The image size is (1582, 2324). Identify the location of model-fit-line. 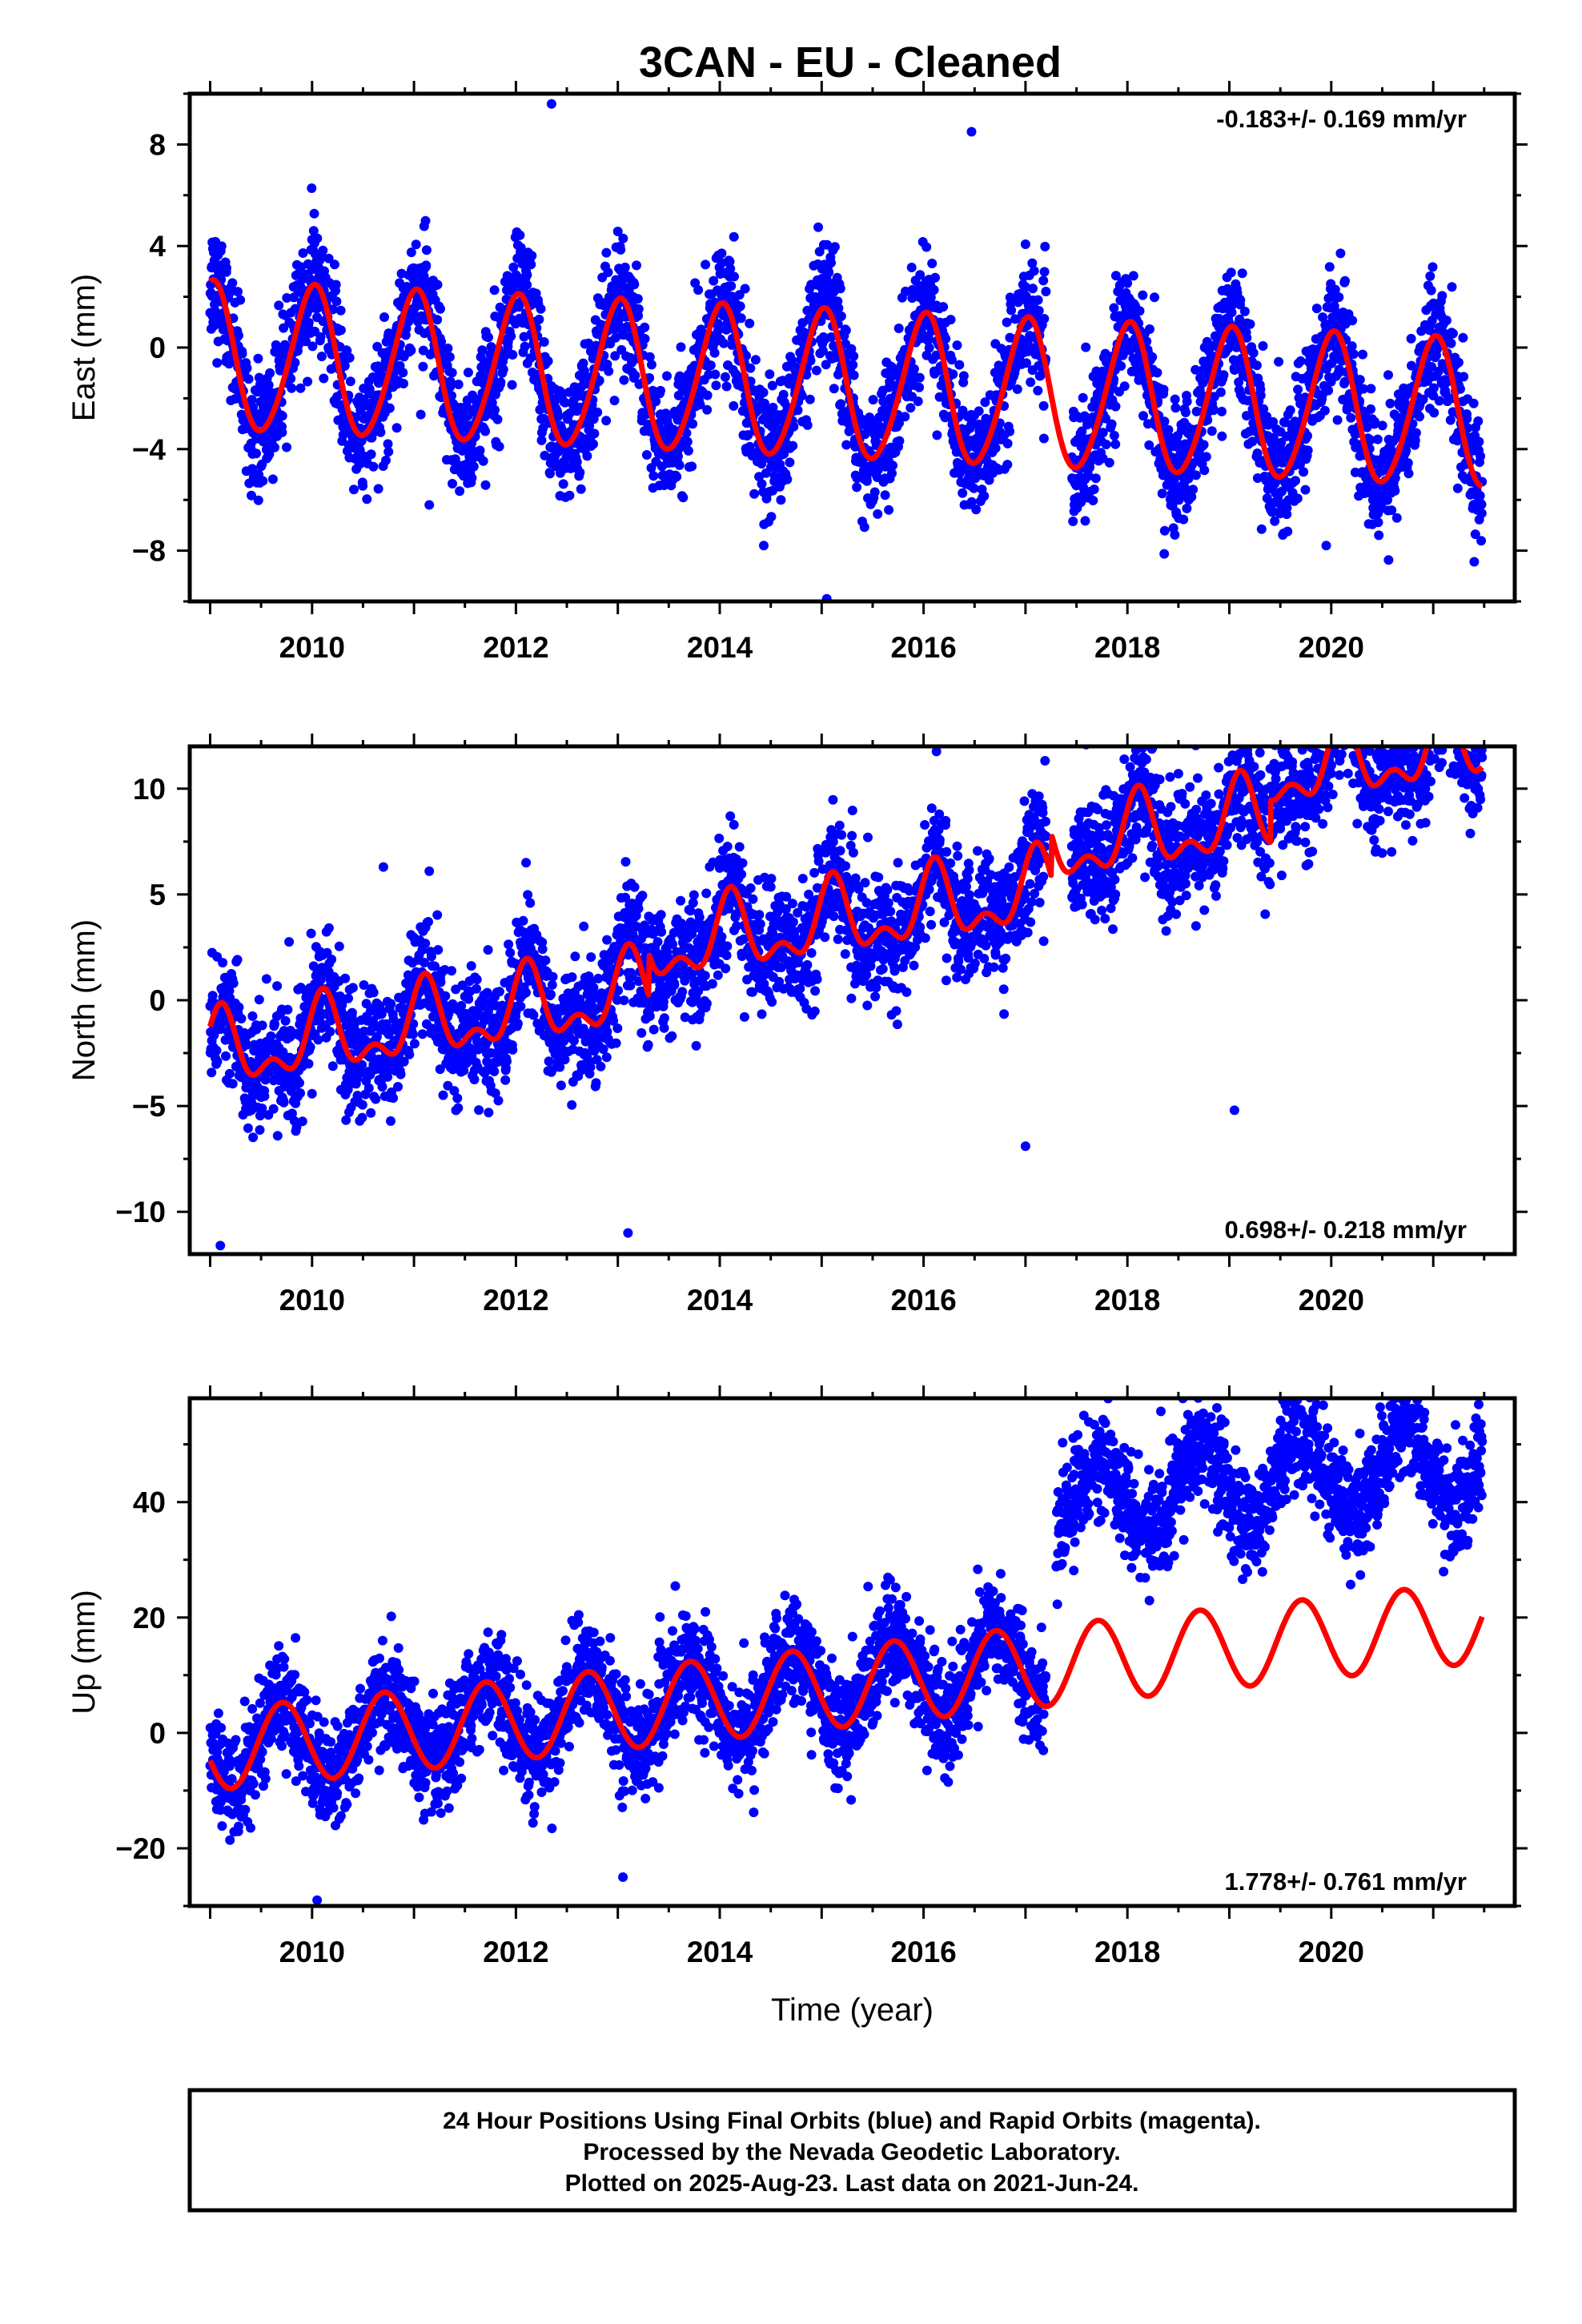
(846, 383).